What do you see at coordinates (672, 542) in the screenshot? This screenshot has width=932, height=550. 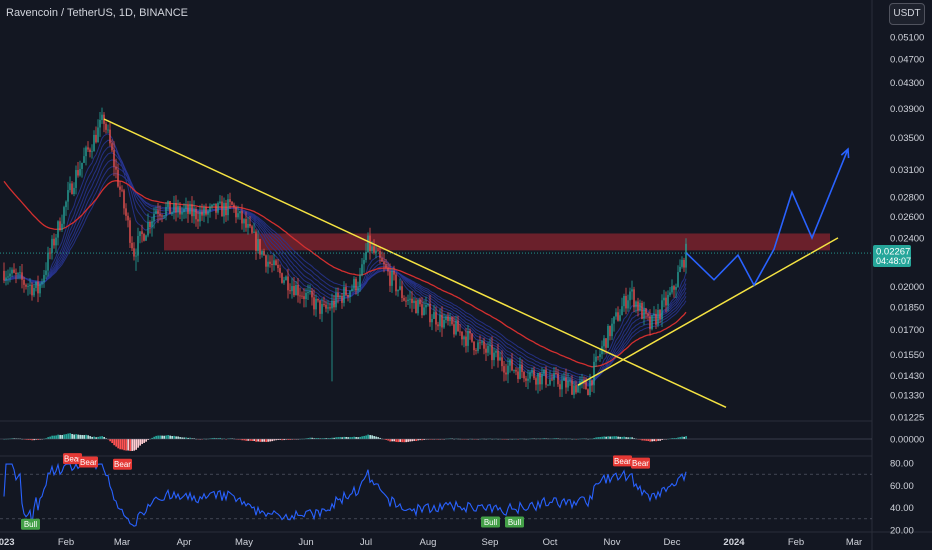 I see `time-tick-label: Dec` at bounding box center [672, 542].